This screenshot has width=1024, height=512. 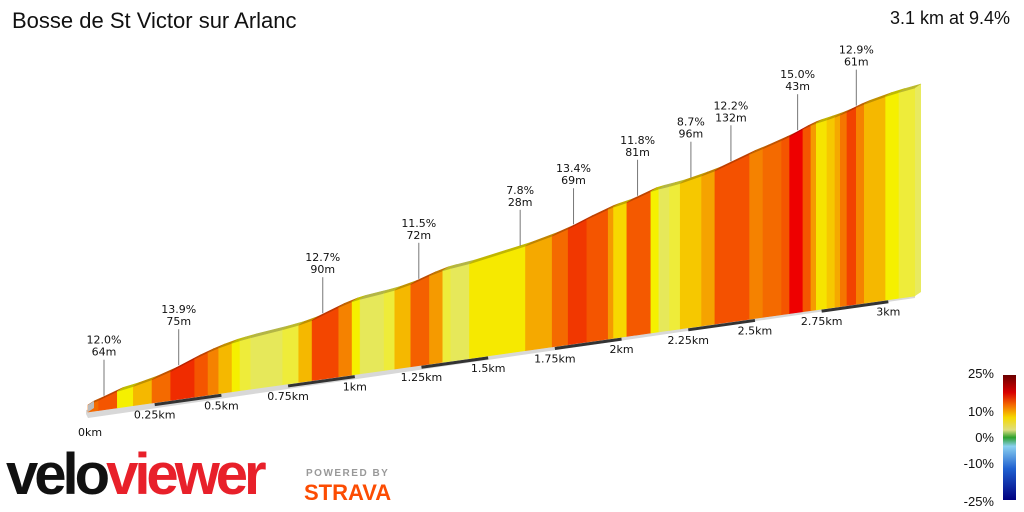 I want to click on legend-label: -25%, so click(x=978, y=501).